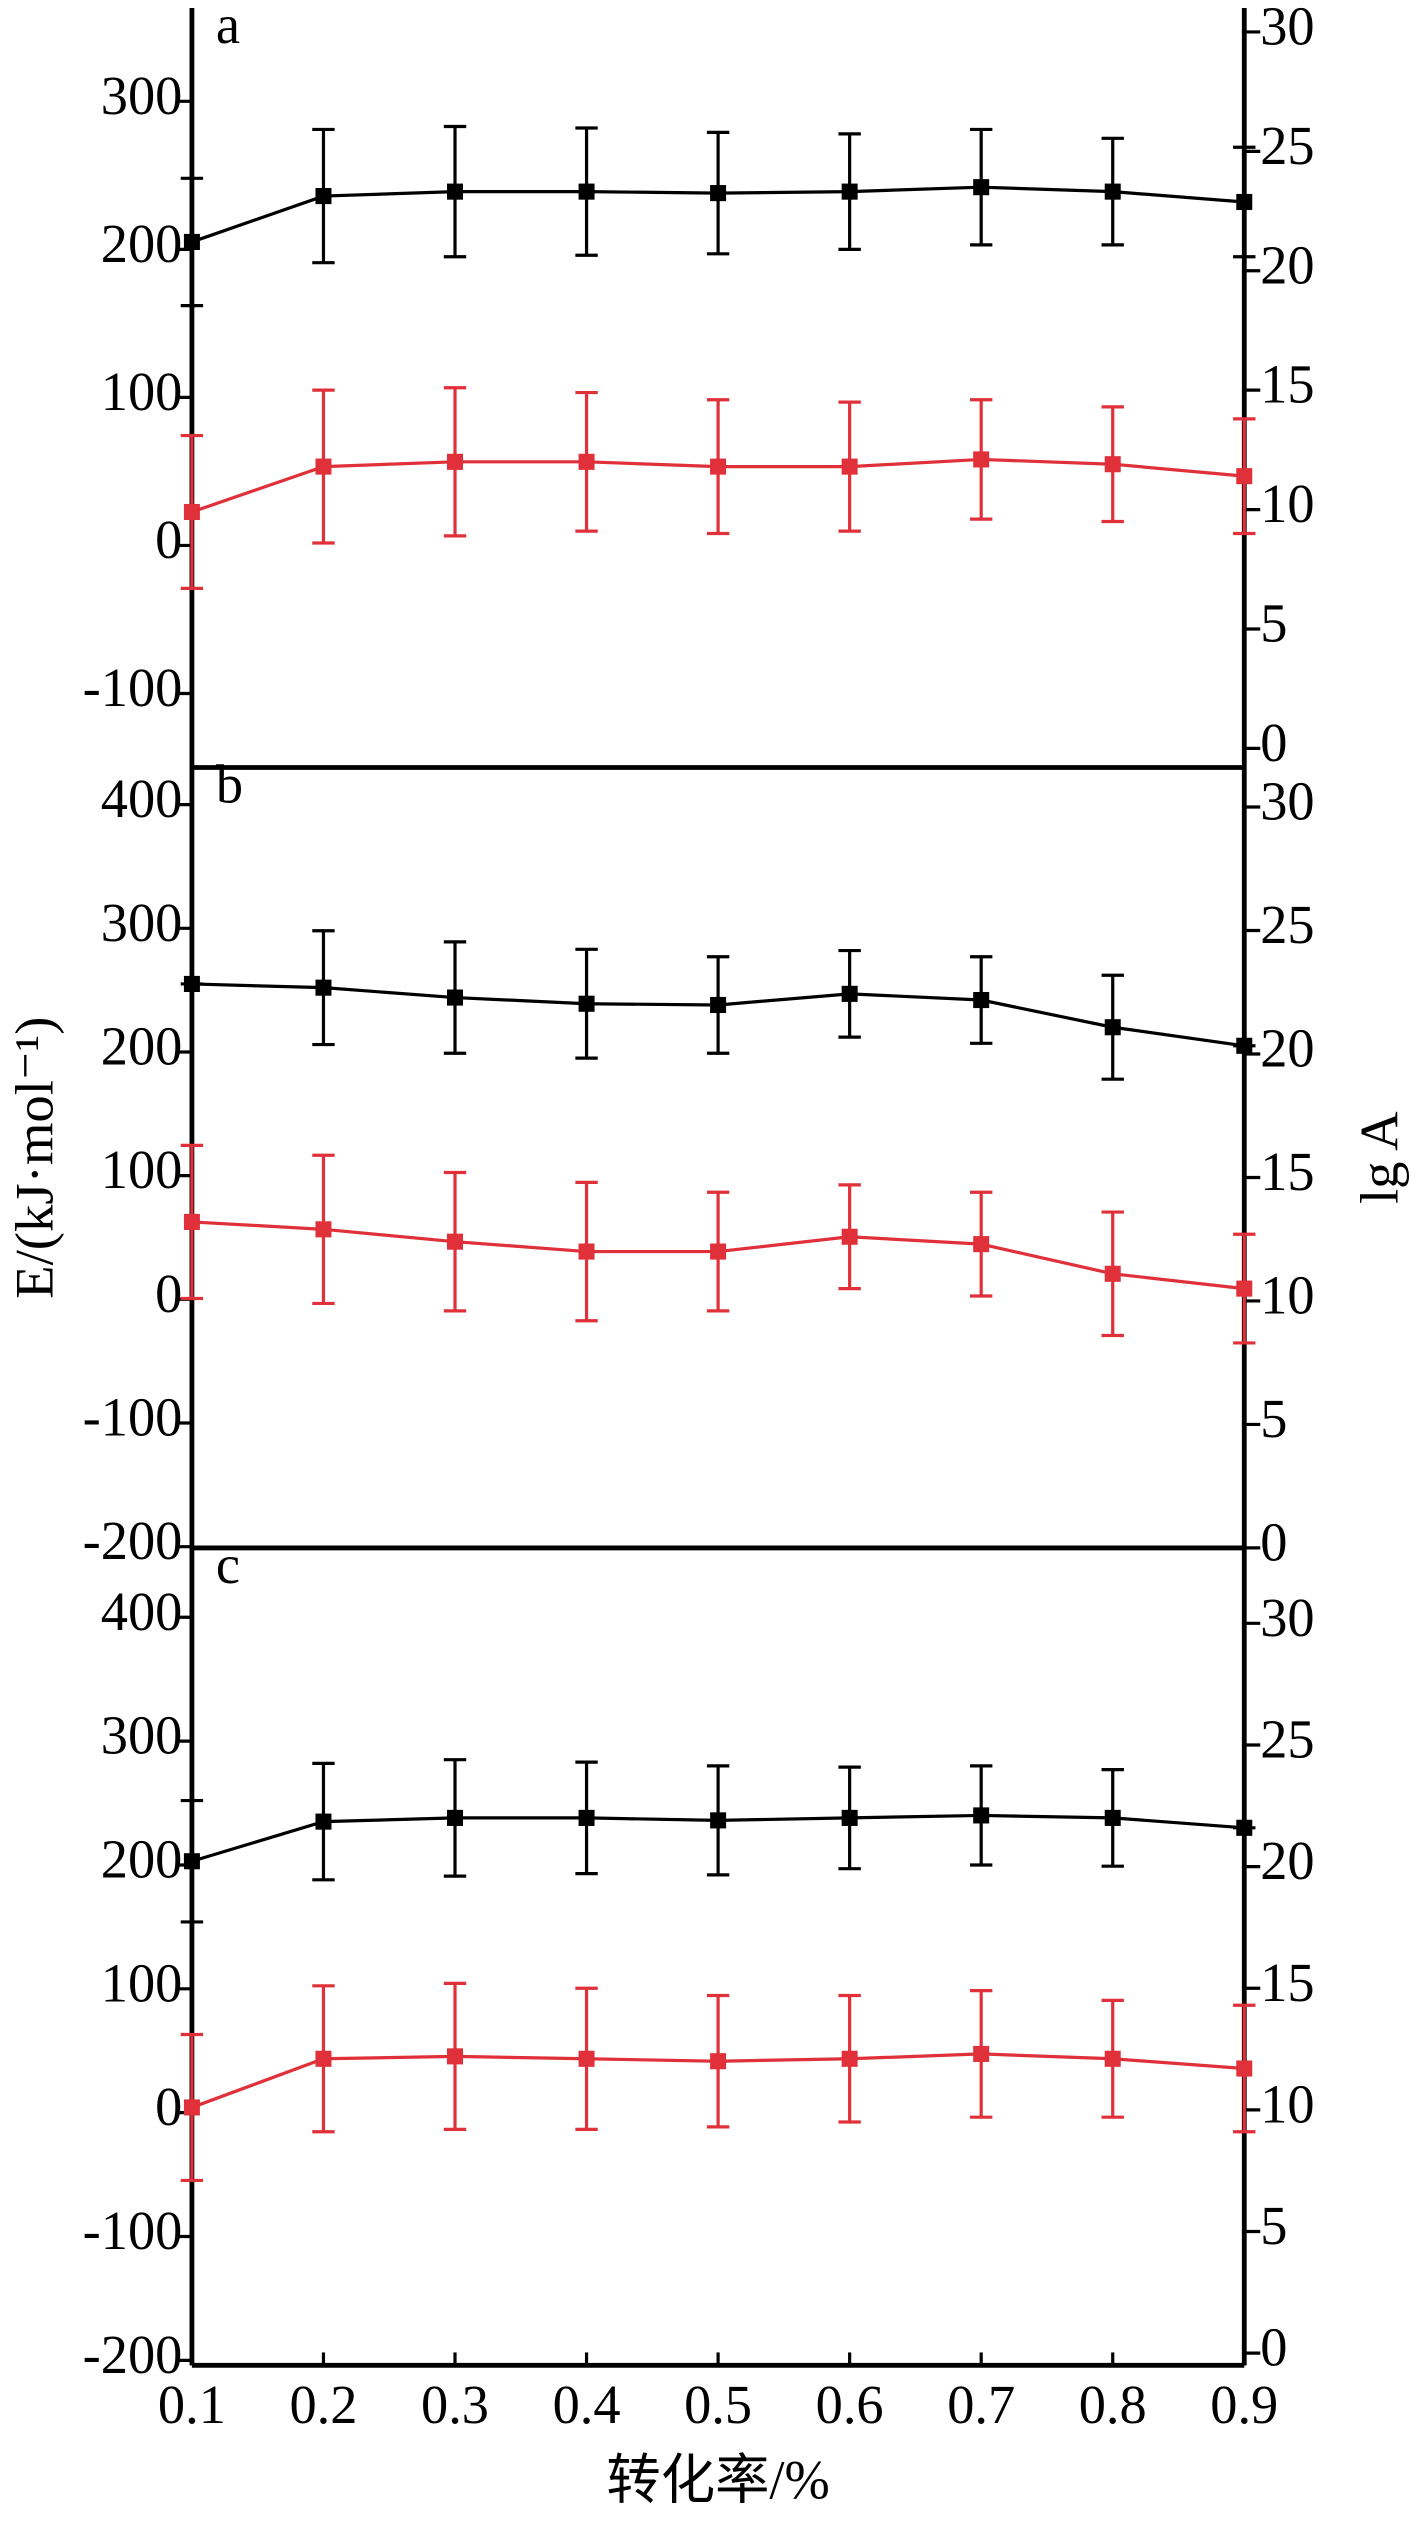 The height and width of the screenshot is (2523, 1417). What do you see at coordinates (228, 1564) in the screenshot?
I see `panel-label: c` at bounding box center [228, 1564].